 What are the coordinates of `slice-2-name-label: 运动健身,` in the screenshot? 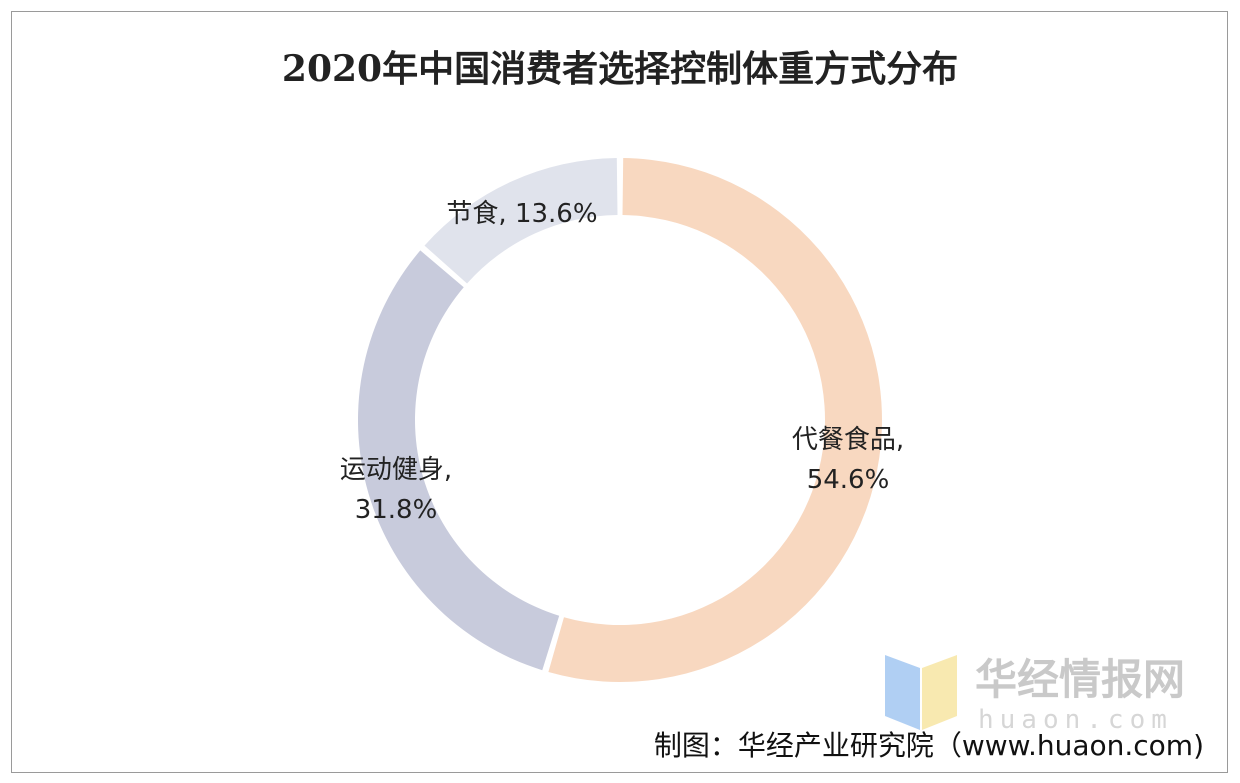 It's located at (396, 470).